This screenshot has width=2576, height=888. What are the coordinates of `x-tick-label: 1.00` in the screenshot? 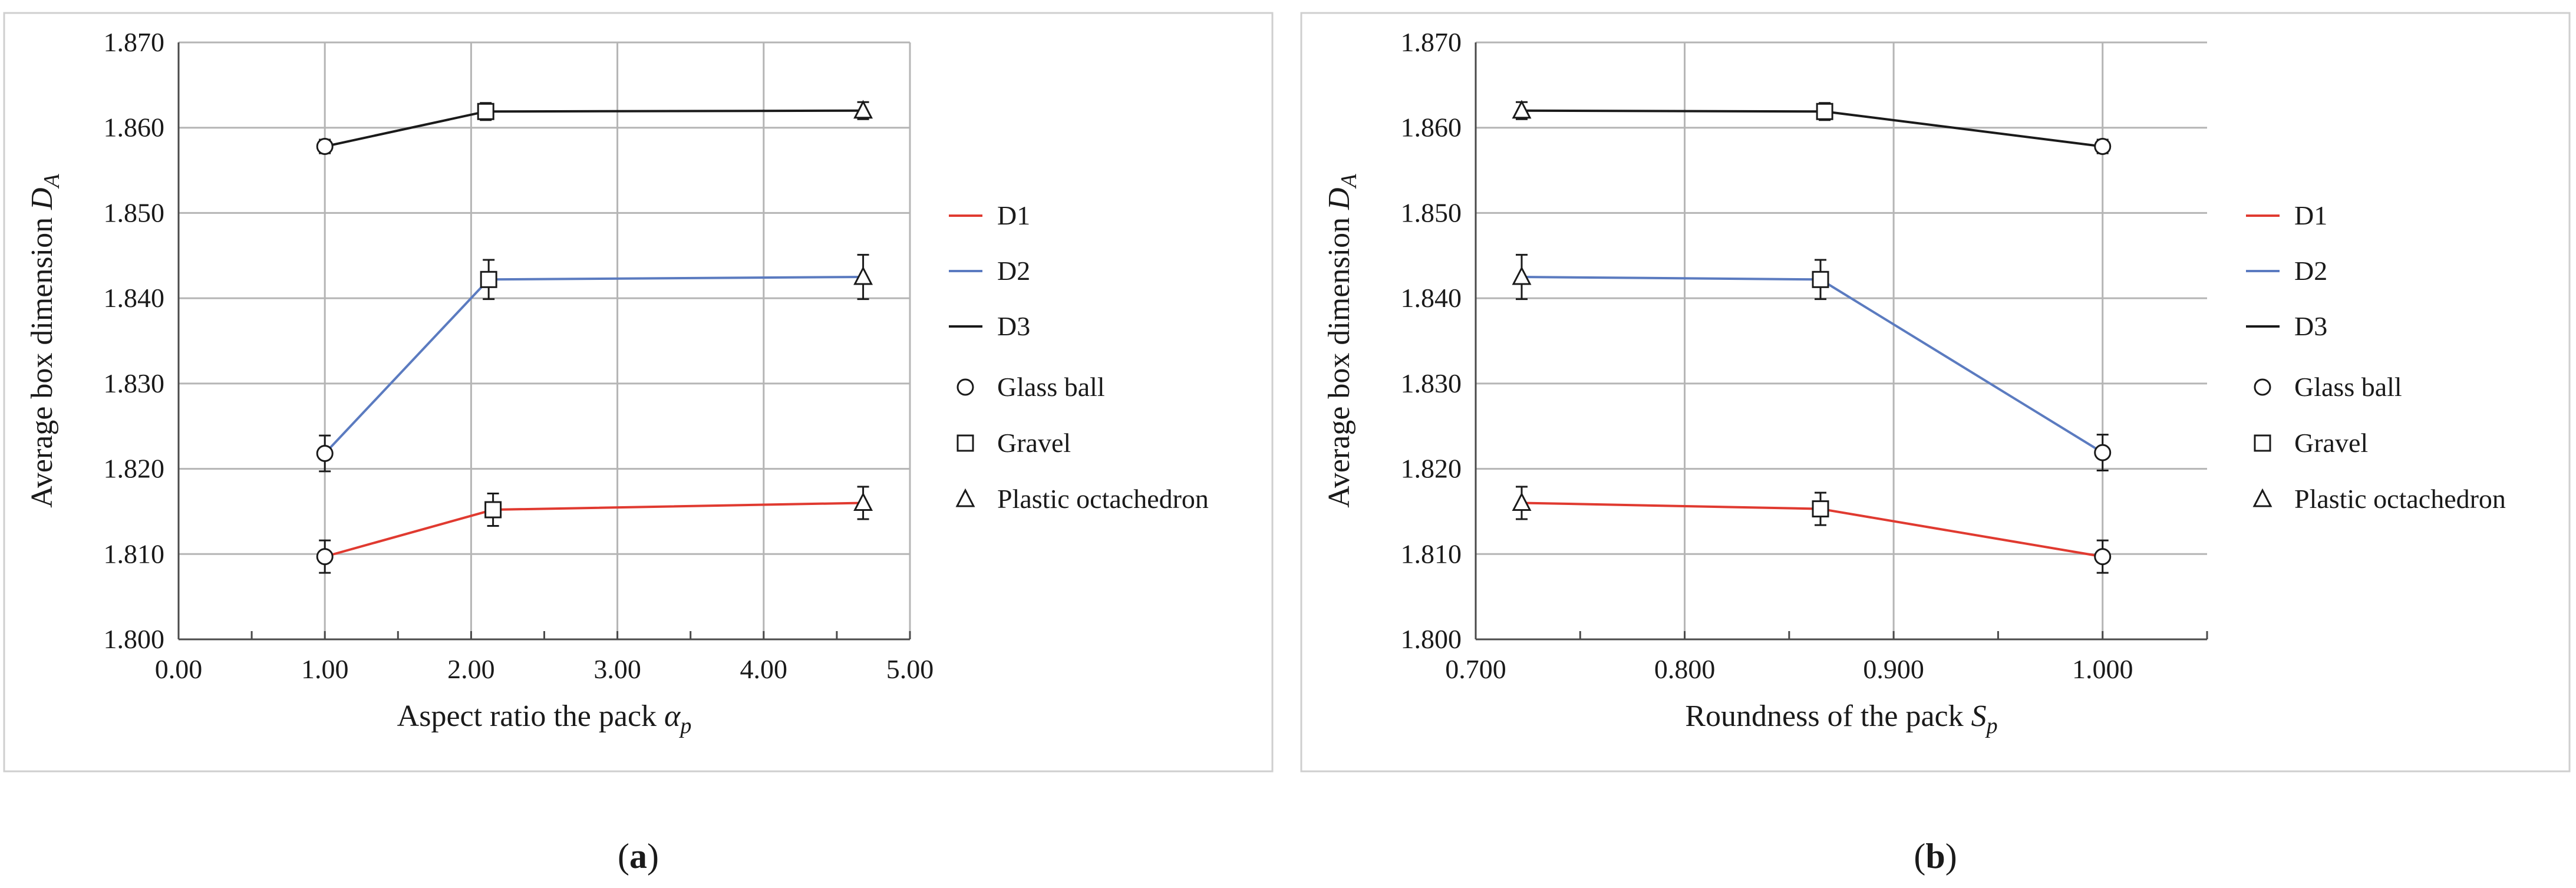 It's located at (325, 669).